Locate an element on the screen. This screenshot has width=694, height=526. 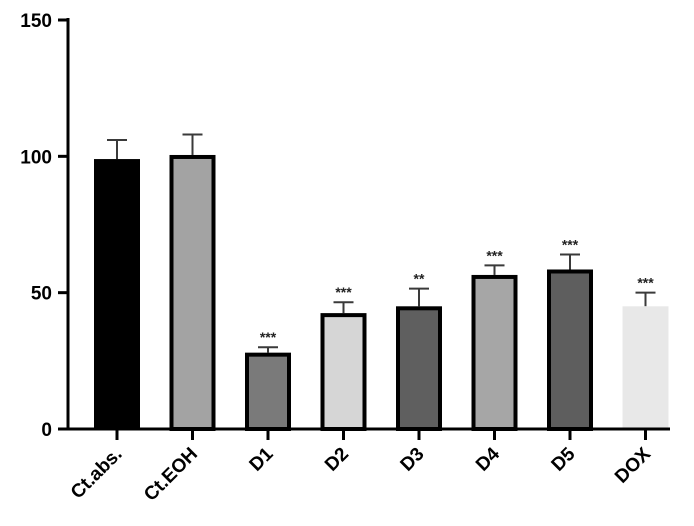
x-tick-label: Ct.abs. is located at coordinates (97, 474).